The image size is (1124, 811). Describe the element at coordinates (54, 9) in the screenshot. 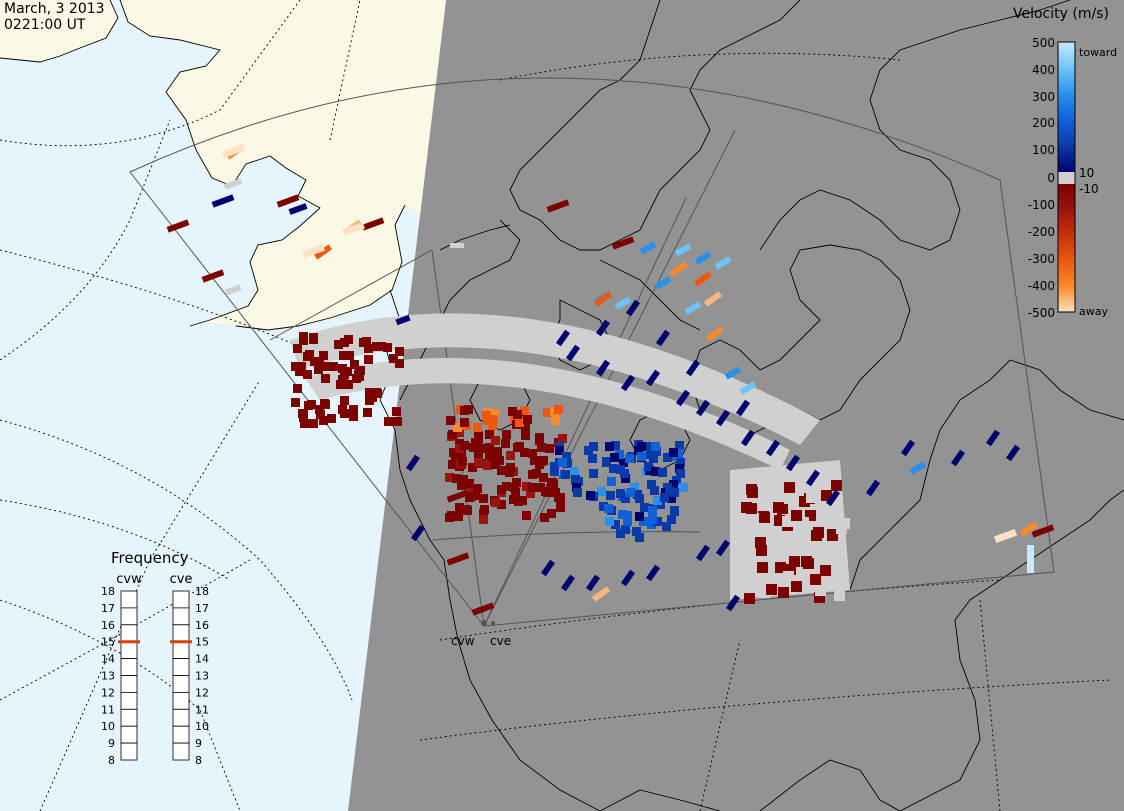

I see `date-label: March, 3 2013` at that location.